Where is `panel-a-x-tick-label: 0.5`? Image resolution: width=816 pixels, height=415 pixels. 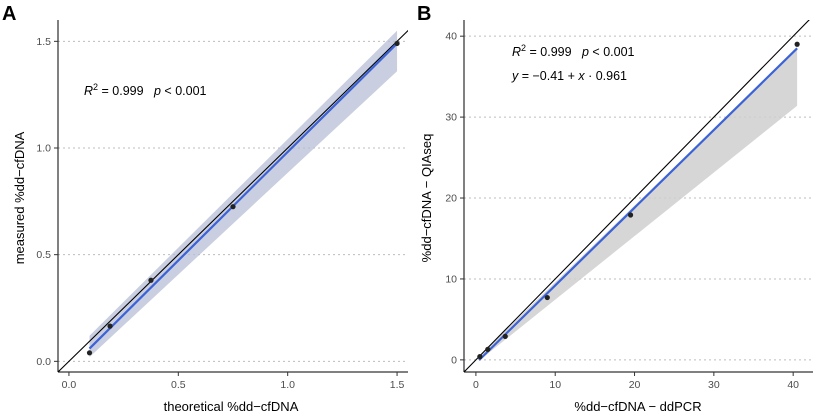 panel-a-x-tick-label: 0.5 is located at coordinates (178, 385).